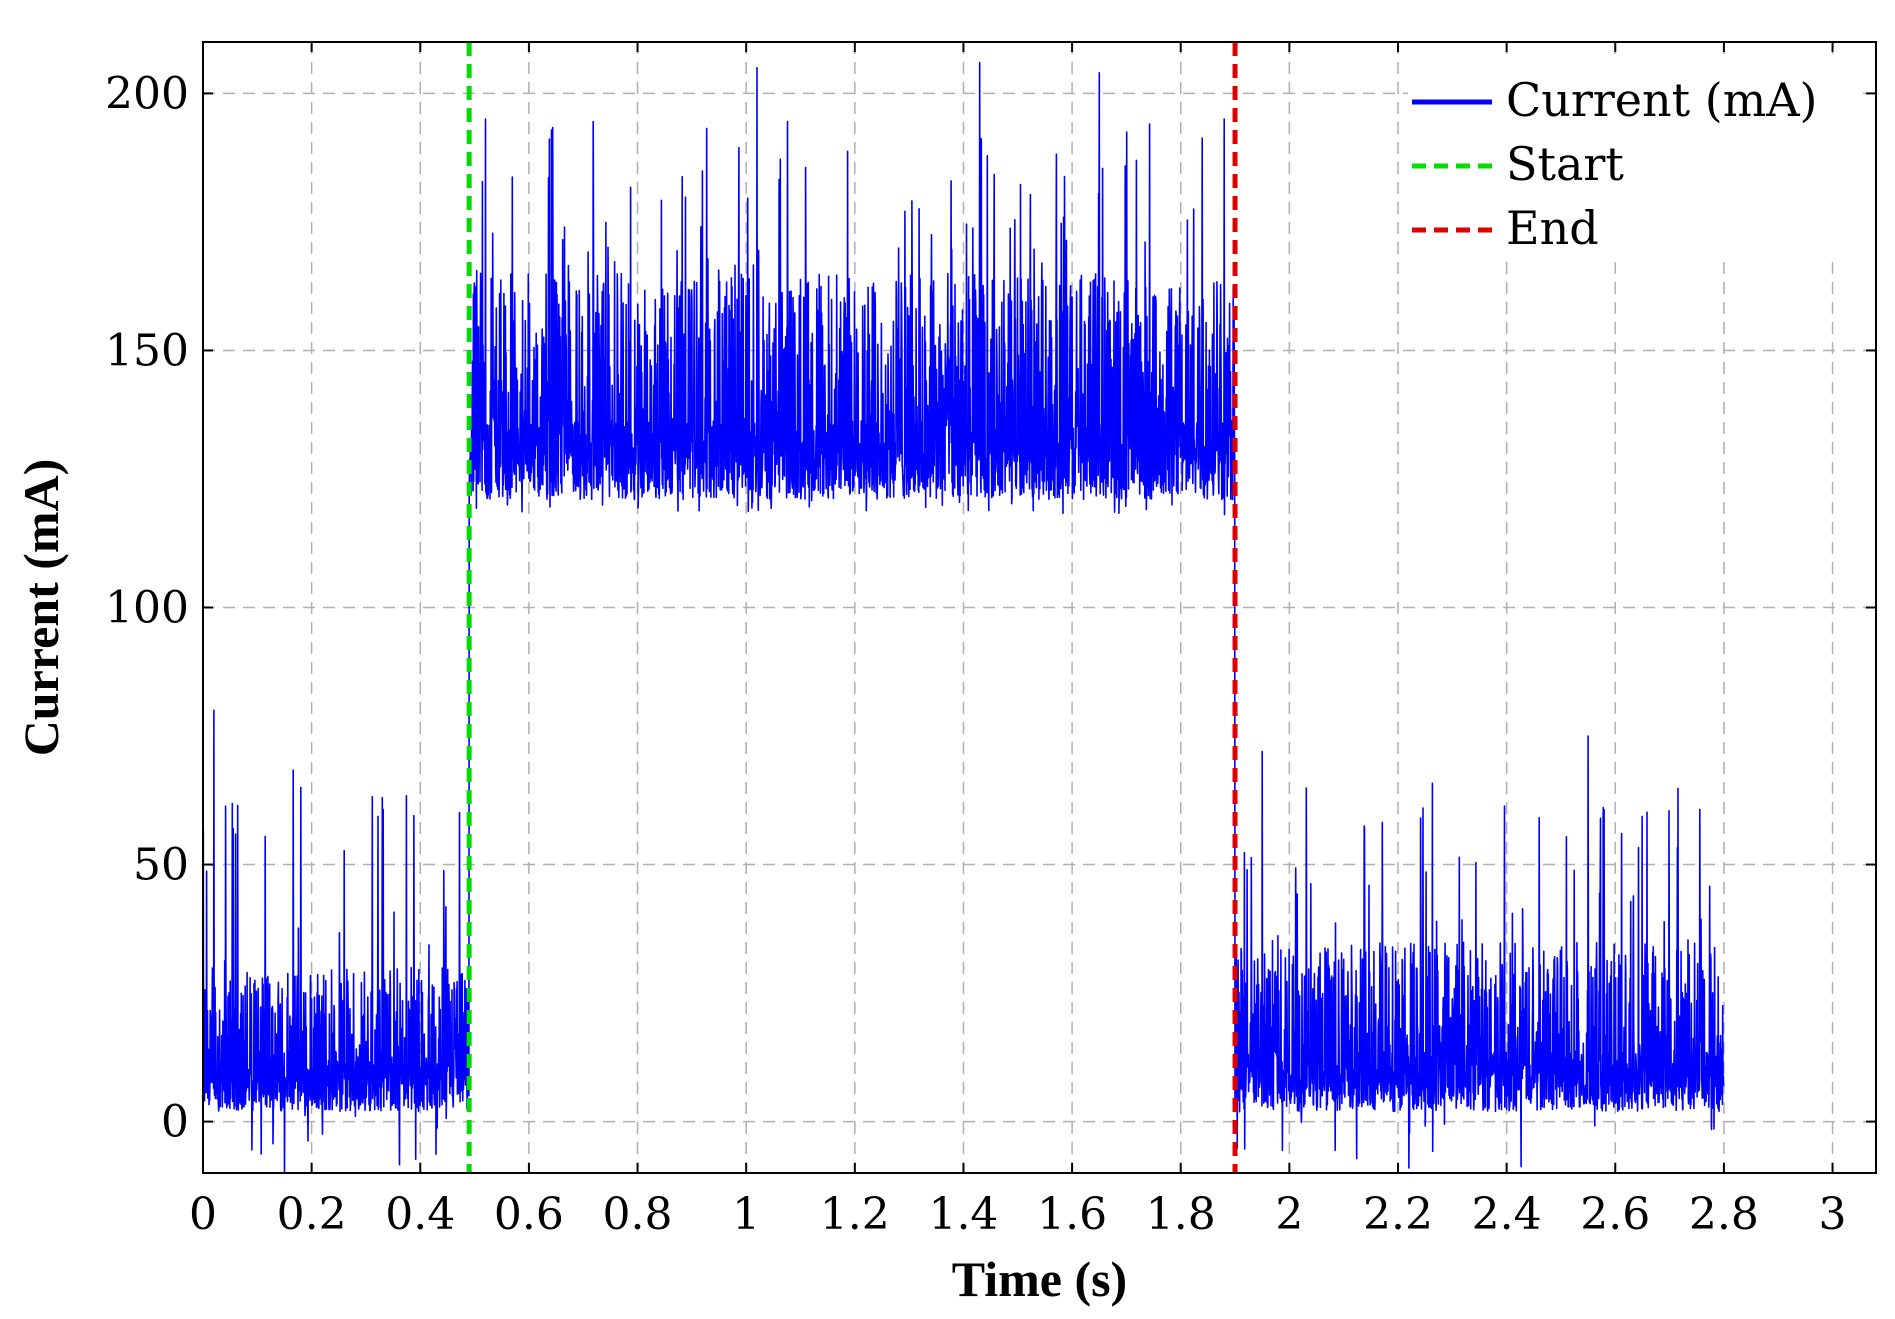 Image resolution: width=1895 pixels, height=1319 pixels. I want to click on y-axis-title: Current (mA), so click(41, 608).